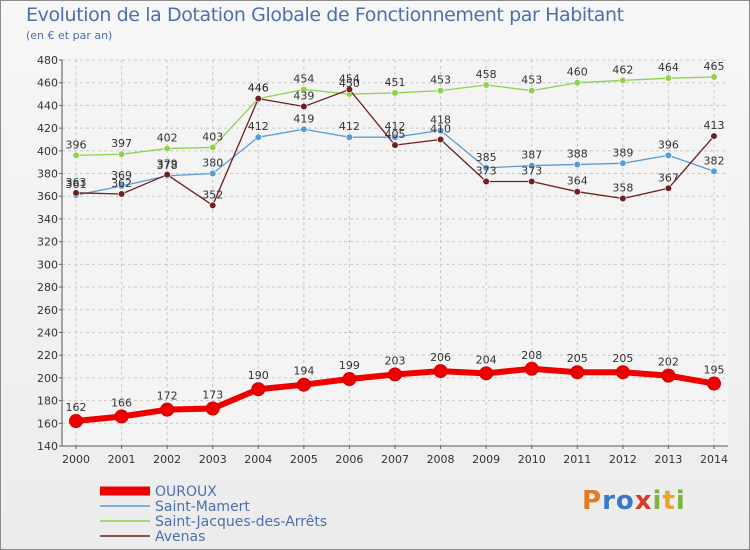 The width and height of the screenshot is (750, 550). Describe the element at coordinates (440, 357) in the screenshot. I see `data-label-ouroux: 206` at that location.